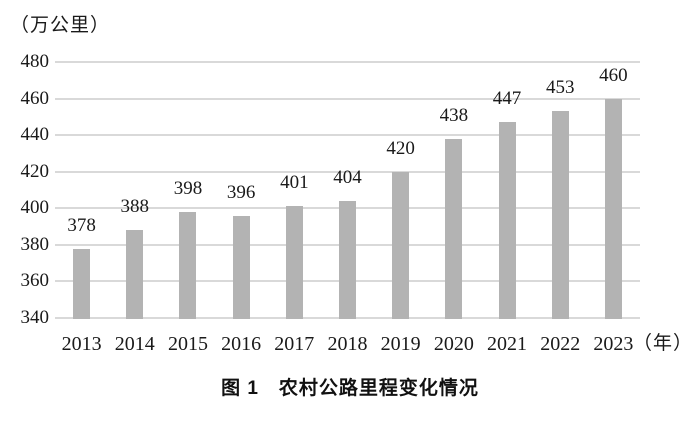 This screenshot has width=700, height=431. Describe the element at coordinates (81, 225) in the screenshot. I see `bar-value-label: 378` at that location.